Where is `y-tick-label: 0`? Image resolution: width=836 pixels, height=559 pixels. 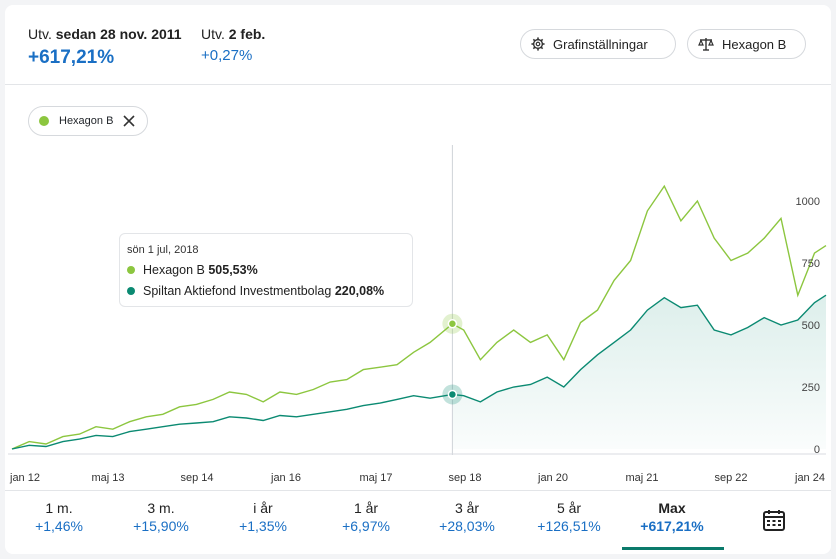 y-tick-label: 0 is located at coordinates (817, 450).